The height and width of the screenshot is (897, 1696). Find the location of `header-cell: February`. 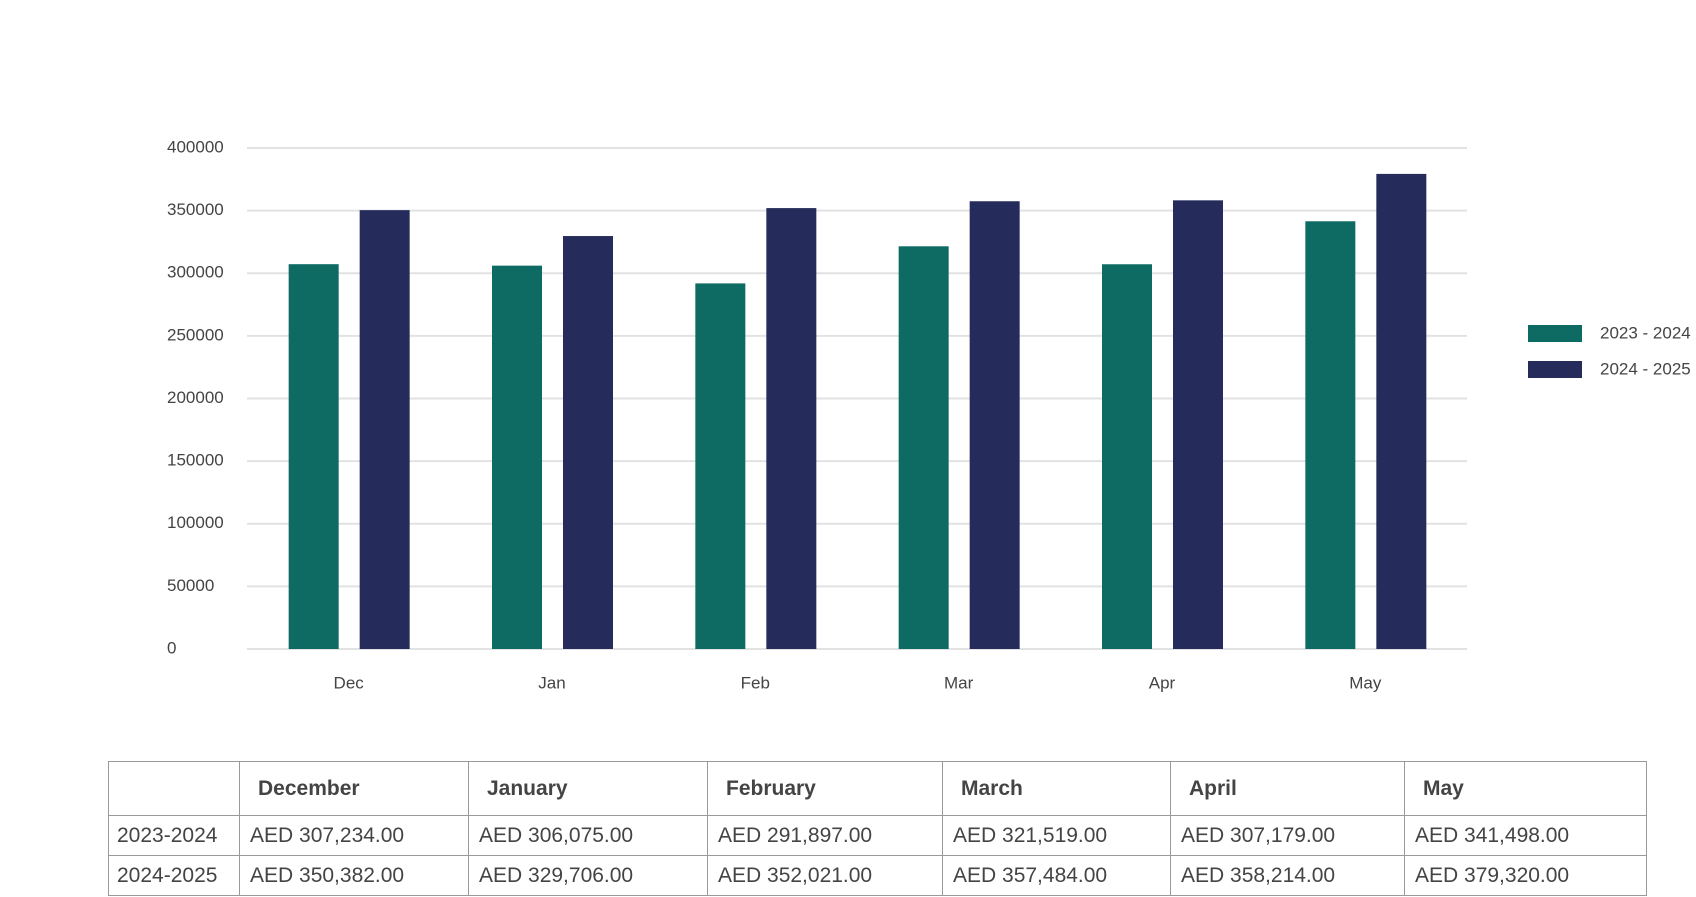

header-cell: February is located at coordinates (825, 788).